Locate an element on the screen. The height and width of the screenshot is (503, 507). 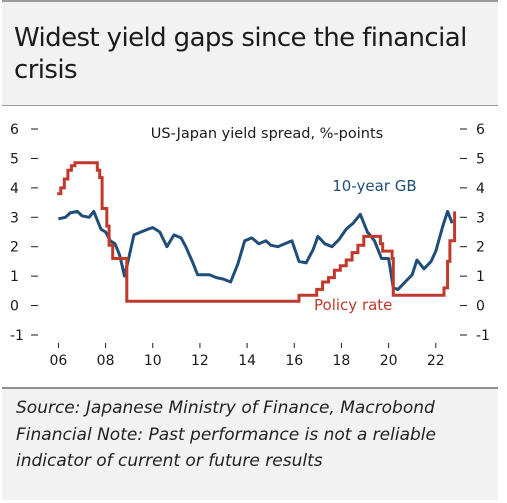
y-tick-label-left: 6 is located at coordinates (14, 130).